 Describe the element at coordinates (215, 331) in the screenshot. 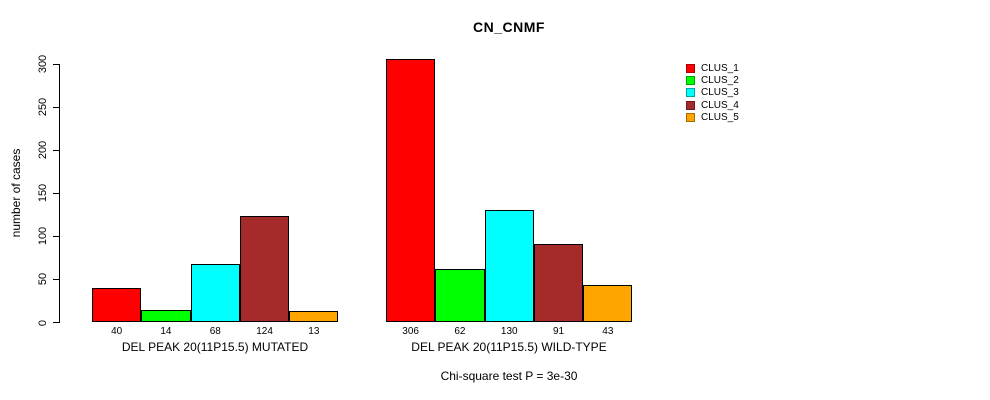

I see `bar-value-label: 68` at that location.